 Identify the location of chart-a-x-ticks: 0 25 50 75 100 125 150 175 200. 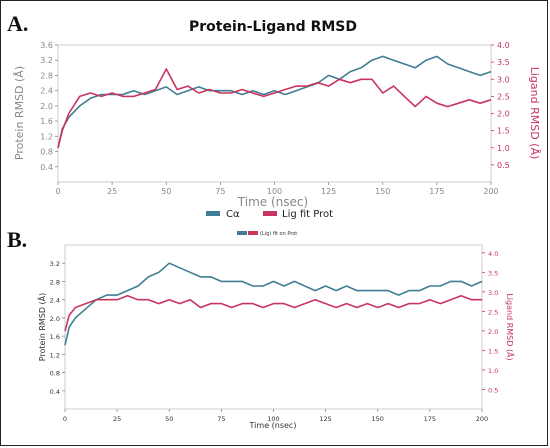
(277, 189).